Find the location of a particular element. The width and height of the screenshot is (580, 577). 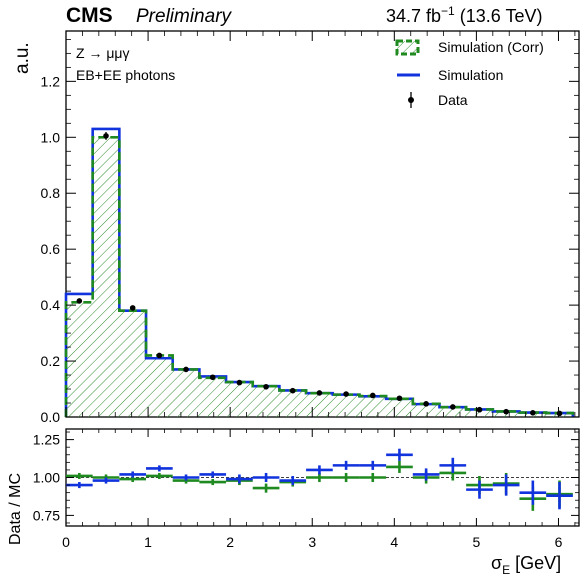

main-panel: Z → μμγ EB+EE photons a.u. is located at coordinates (93, 62).